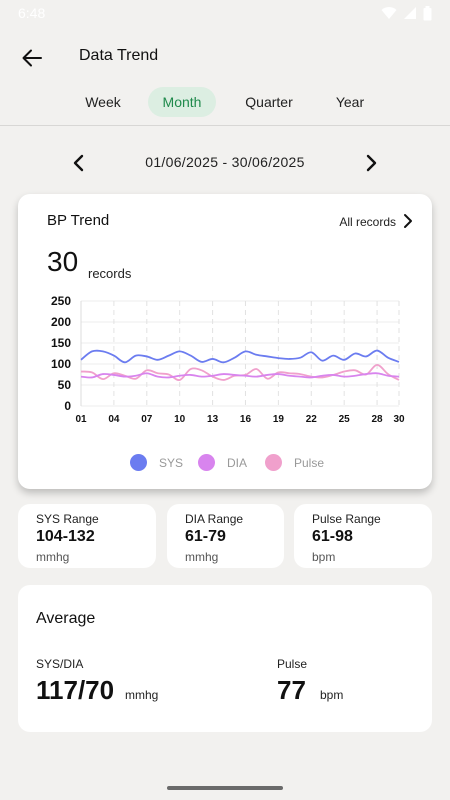 The width and height of the screenshot is (450, 800). I want to click on legend-label-dia: DIA, so click(237, 462).